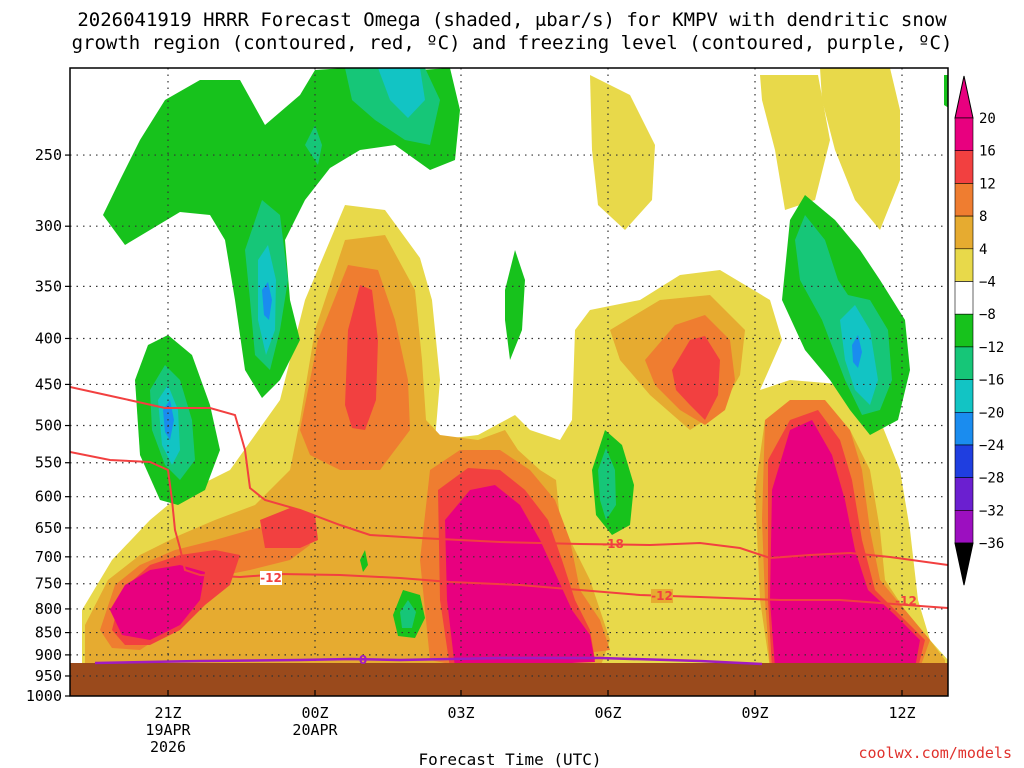 The width and height of the screenshot is (1024, 768). I want to click on contour-label-minus12-b: -12, so click(662, 596).